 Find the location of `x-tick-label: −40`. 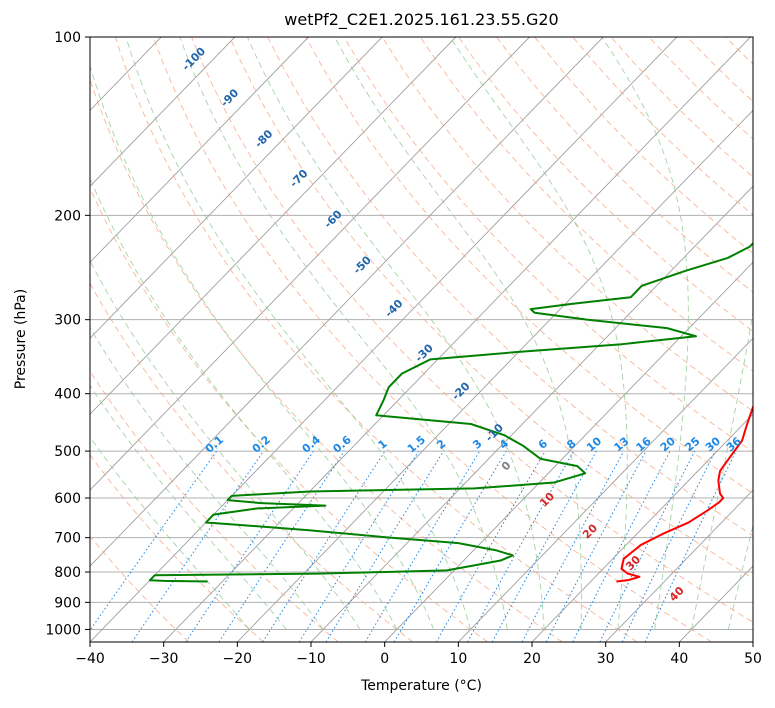

x-tick-label: −40 is located at coordinates (90, 659).